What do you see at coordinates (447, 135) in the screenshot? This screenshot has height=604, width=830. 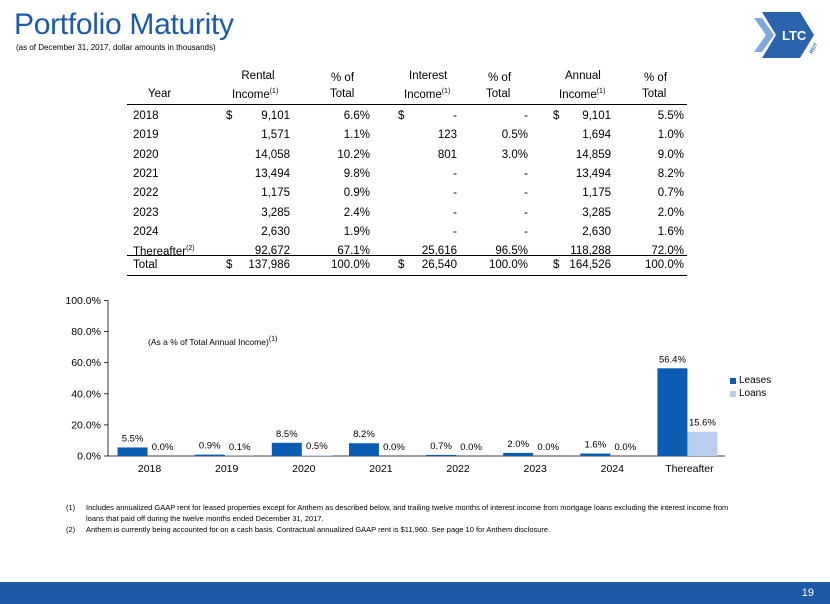 I see `cell-interest-text: 123` at bounding box center [447, 135].